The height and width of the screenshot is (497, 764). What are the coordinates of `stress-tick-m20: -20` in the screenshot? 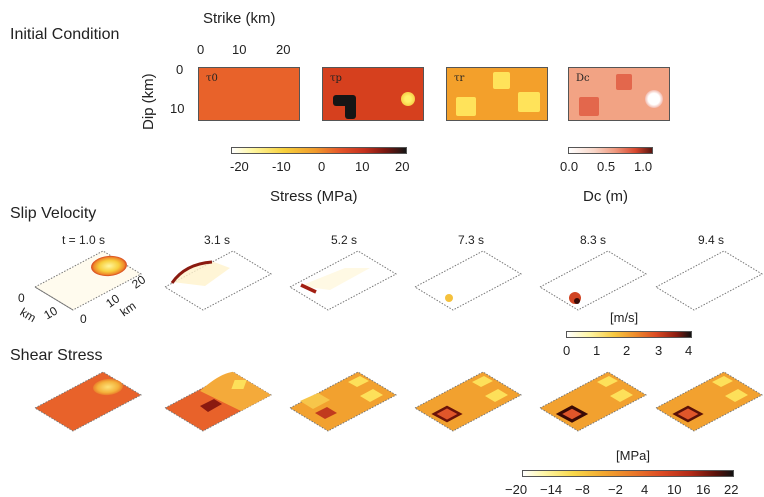 It's located at (239, 166).